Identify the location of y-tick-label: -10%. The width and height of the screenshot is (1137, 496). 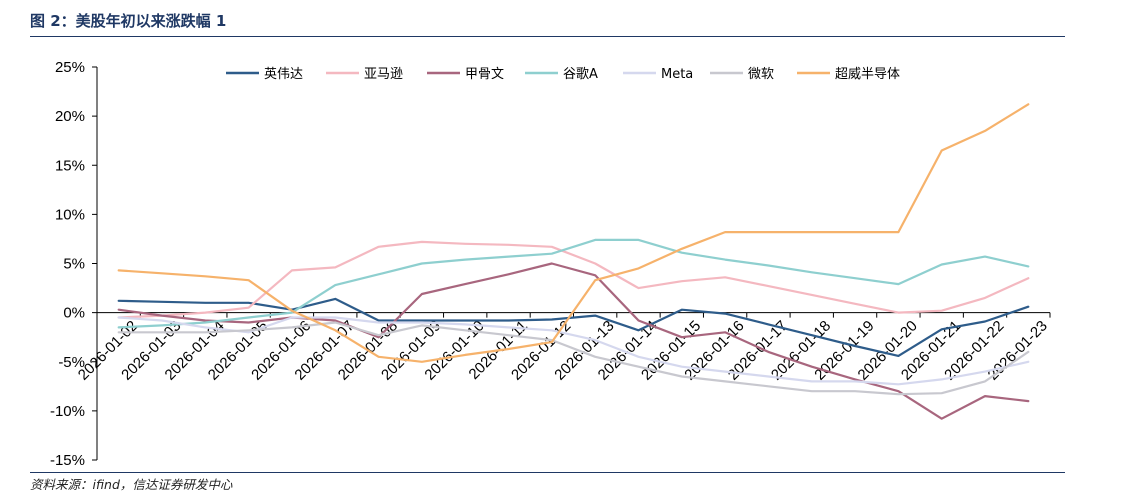
(67, 411).